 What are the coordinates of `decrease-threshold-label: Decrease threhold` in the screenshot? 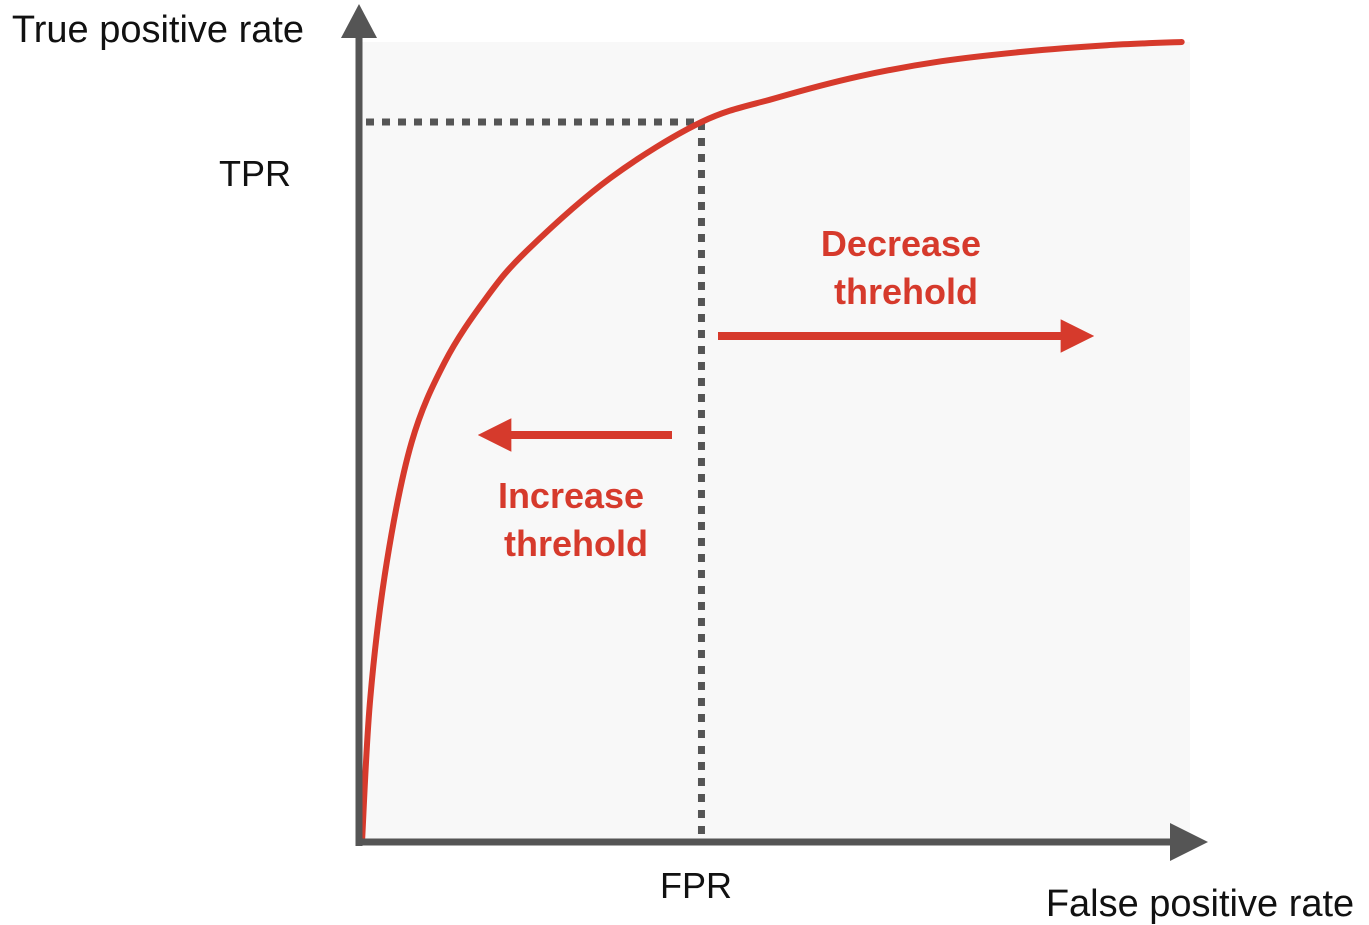 It's located at (906, 267).